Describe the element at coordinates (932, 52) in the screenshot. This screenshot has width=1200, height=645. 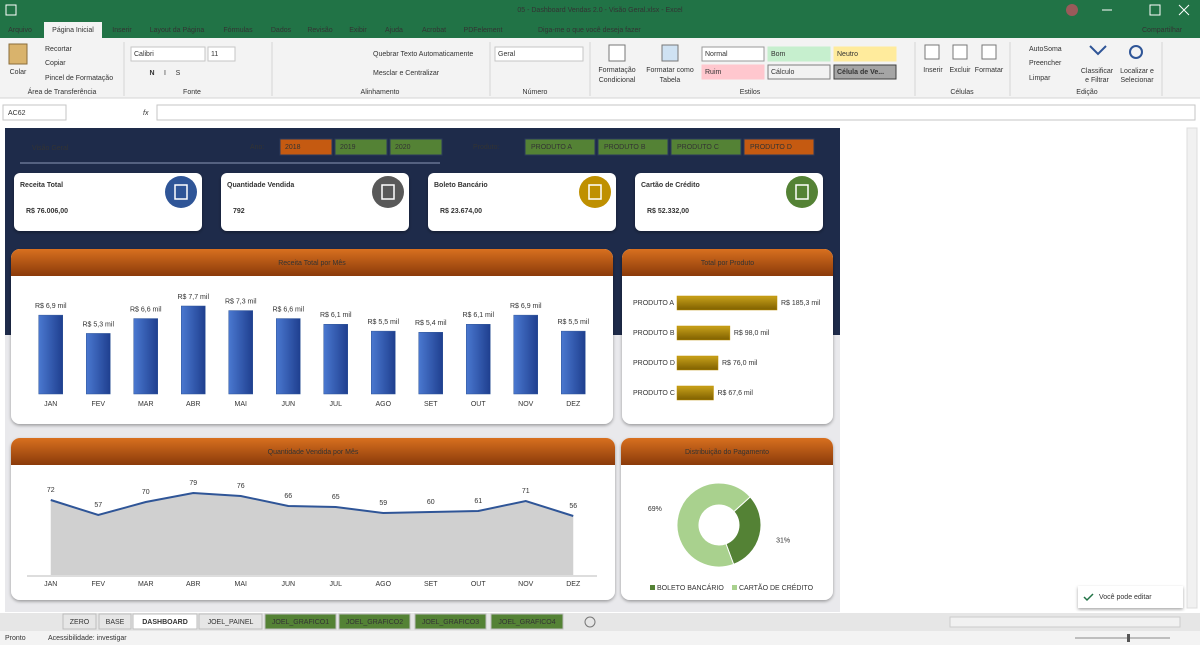
I see `insert-icon` at that location.